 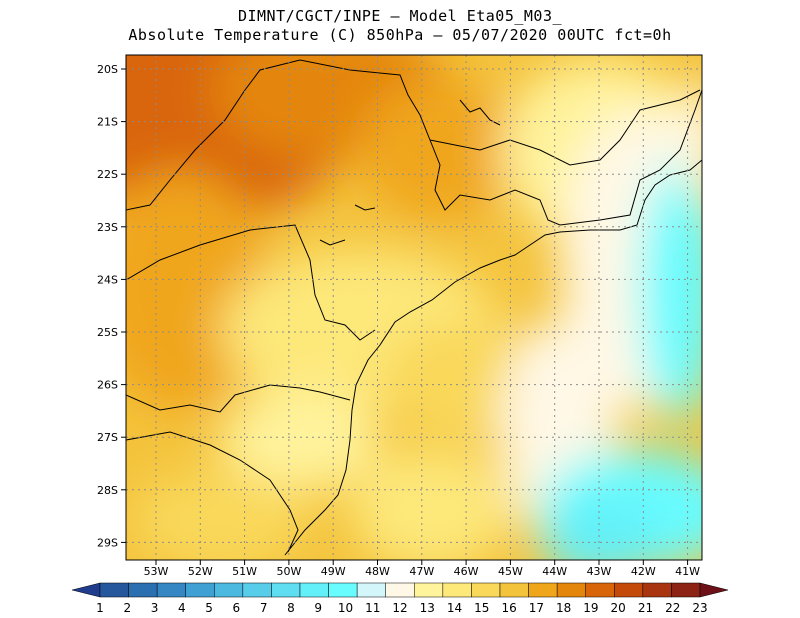 I want to click on lat-label: 25S, so click(x=107, y=332).